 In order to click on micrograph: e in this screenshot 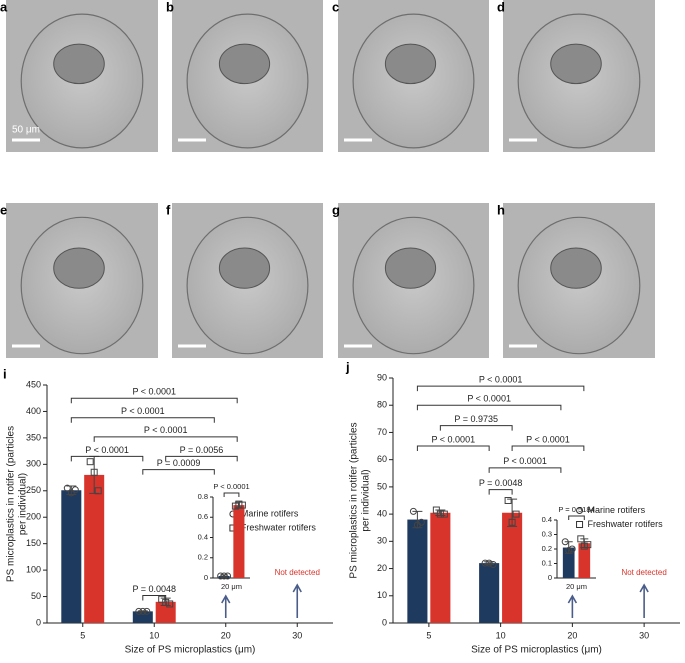, I will do `click(79, 280)`.